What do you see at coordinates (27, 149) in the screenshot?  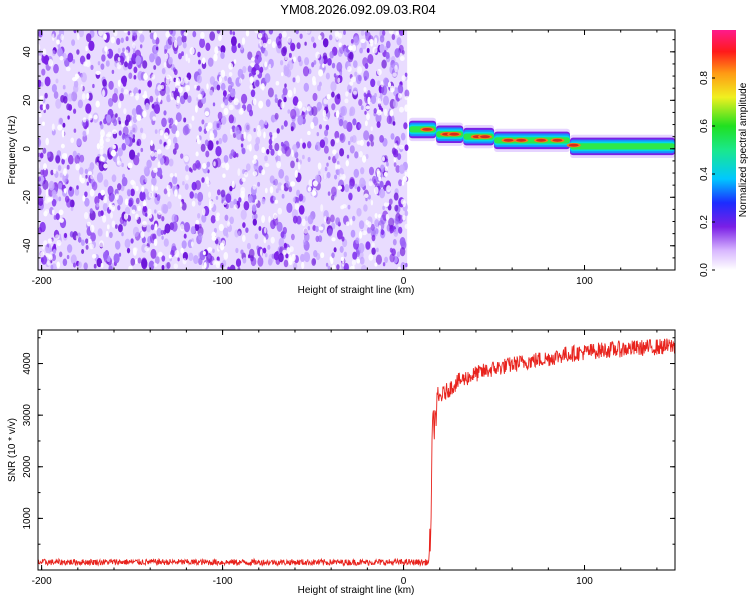 I see `y-tick-label: 0` at bounding box center [27, 149].